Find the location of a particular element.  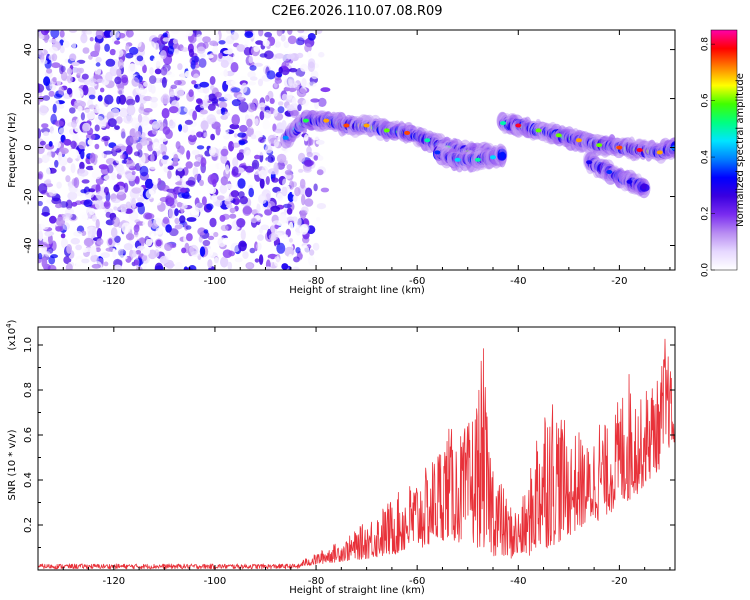

colorbar-tick-label: 0.8 is located at coordinates (706, 44).